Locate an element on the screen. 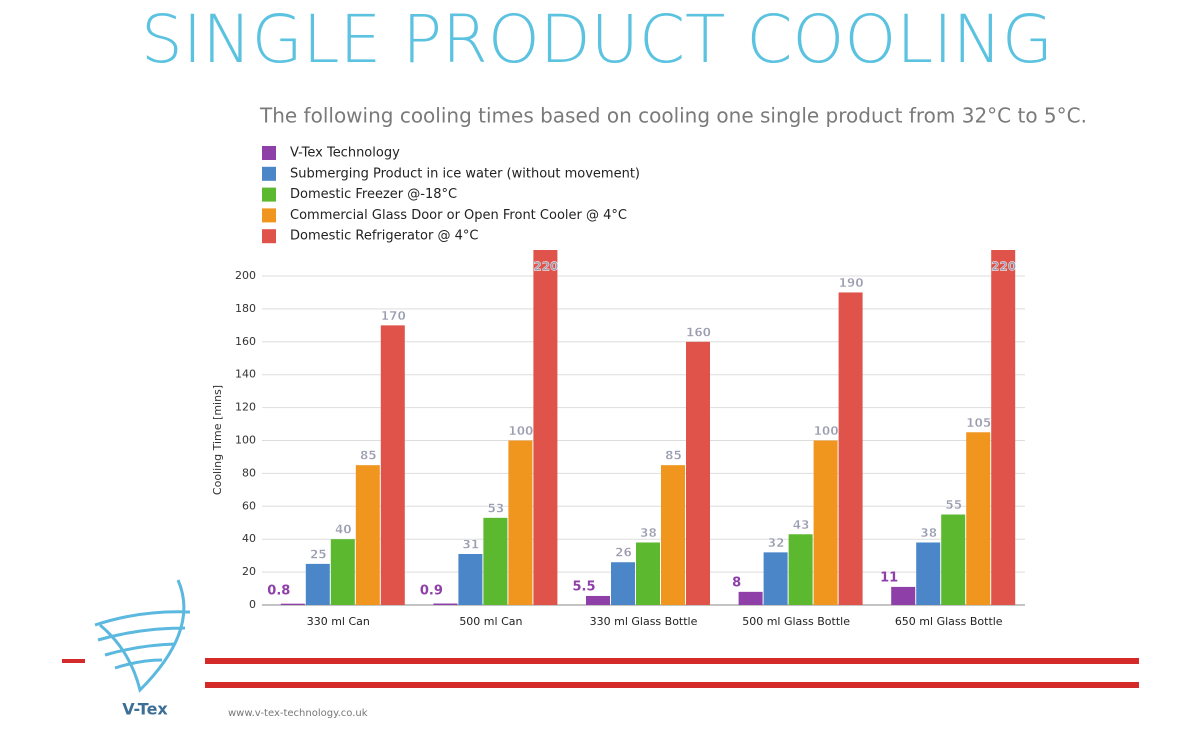 Image resolution: width=1194 pixels, height=750 pixels. value-label: 43 is located at coordinates (801, 525).